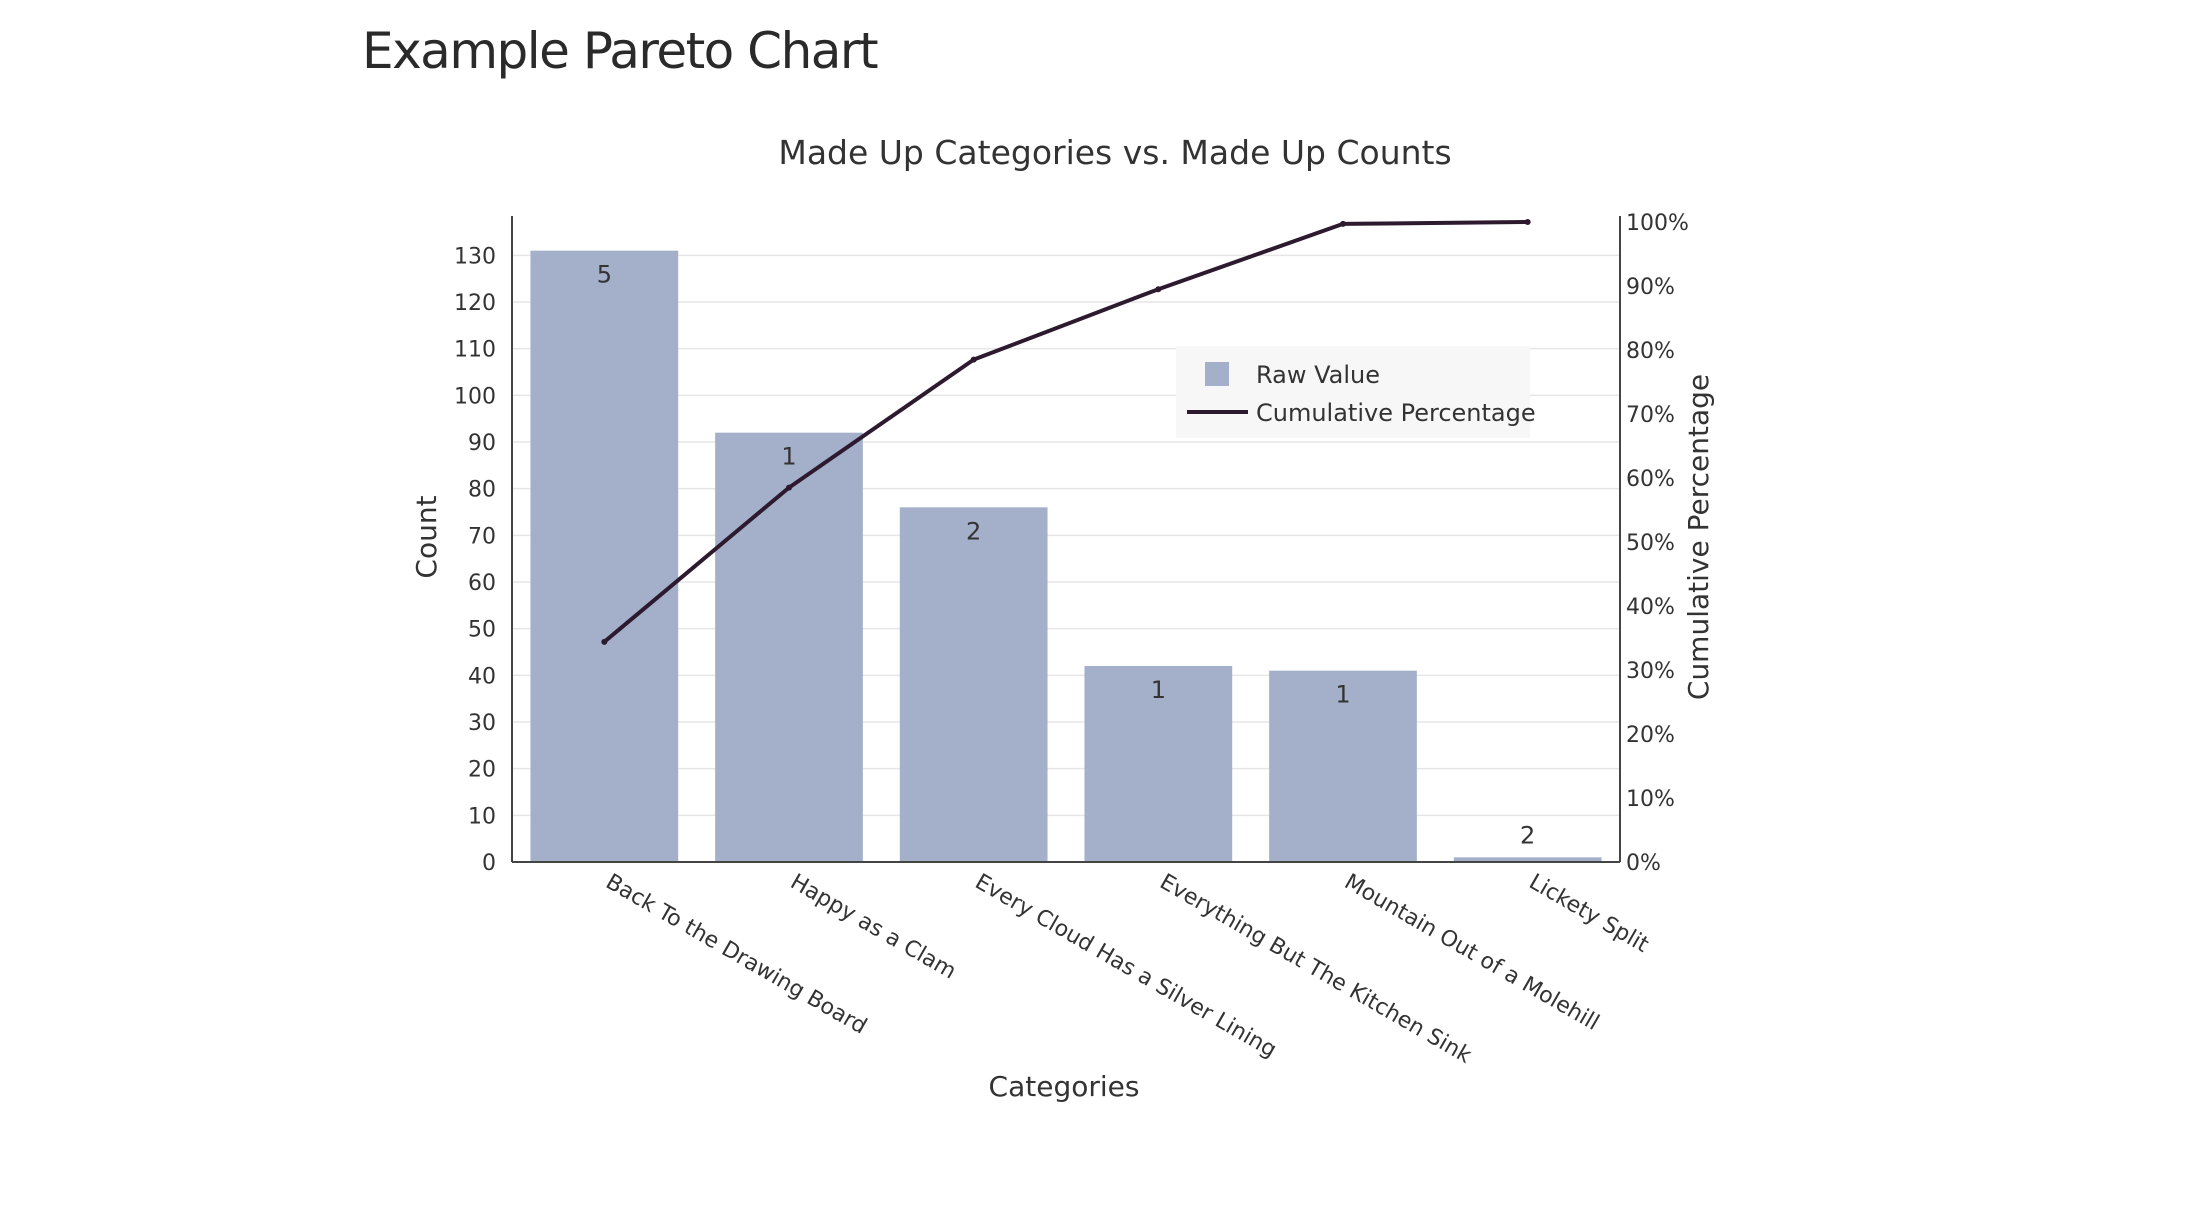  I want to click on y2-tick-label: 60%, so click(1650, 479).